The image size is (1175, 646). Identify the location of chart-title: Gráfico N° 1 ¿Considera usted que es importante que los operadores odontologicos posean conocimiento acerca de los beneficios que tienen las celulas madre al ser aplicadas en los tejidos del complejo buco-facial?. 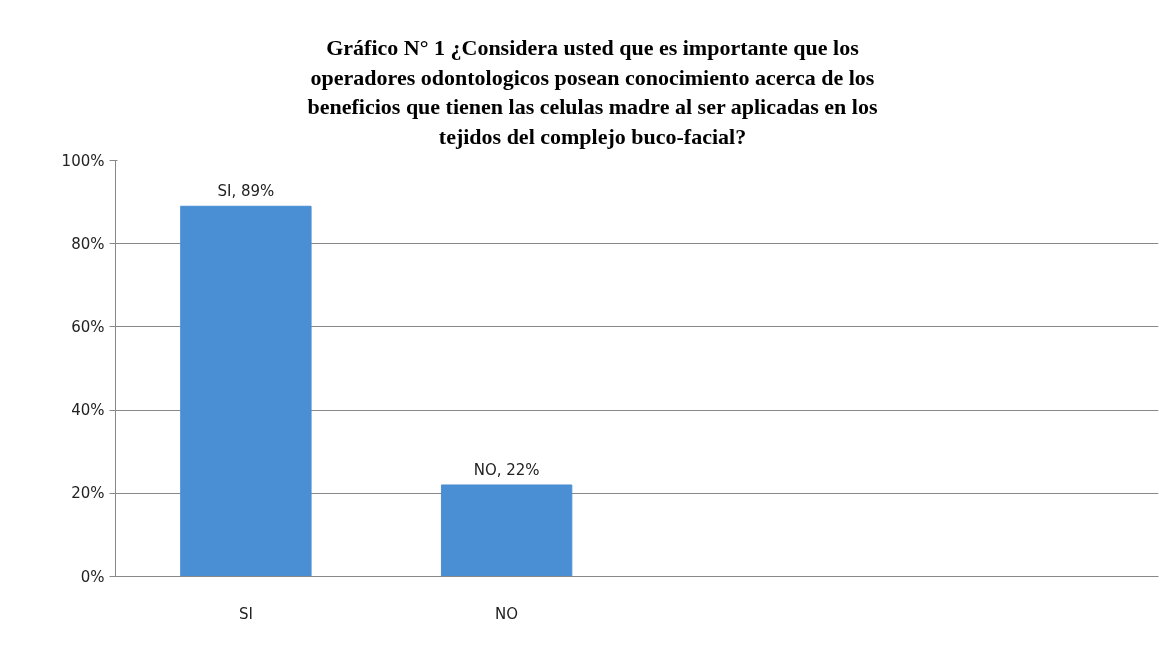
(592, 93).